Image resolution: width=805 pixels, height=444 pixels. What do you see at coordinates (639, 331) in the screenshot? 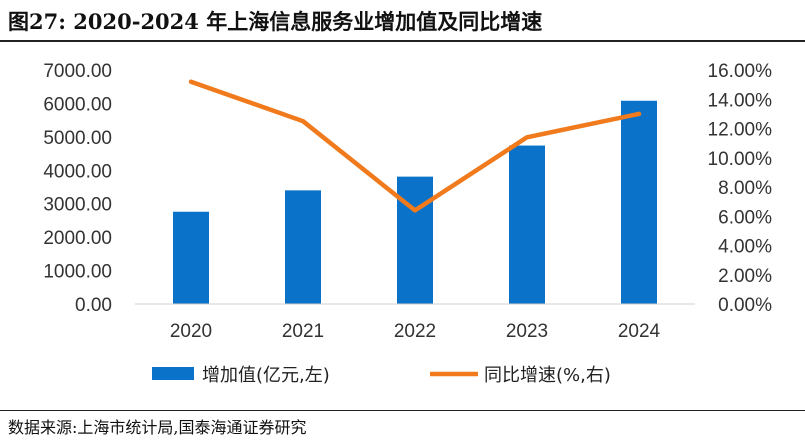
I see `x-tick-label: 2024` at bounding box center [639, 331].